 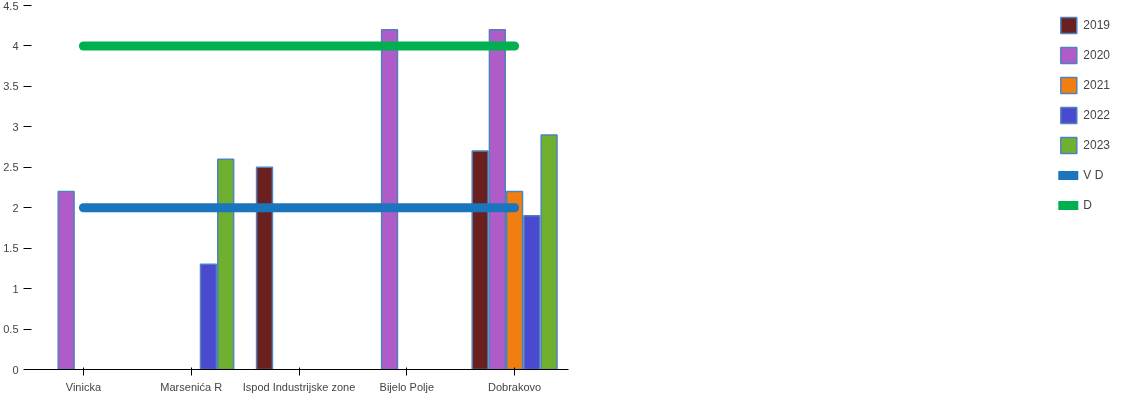 I want to click on legend-label: 2023, so click(x=1096, y=145).